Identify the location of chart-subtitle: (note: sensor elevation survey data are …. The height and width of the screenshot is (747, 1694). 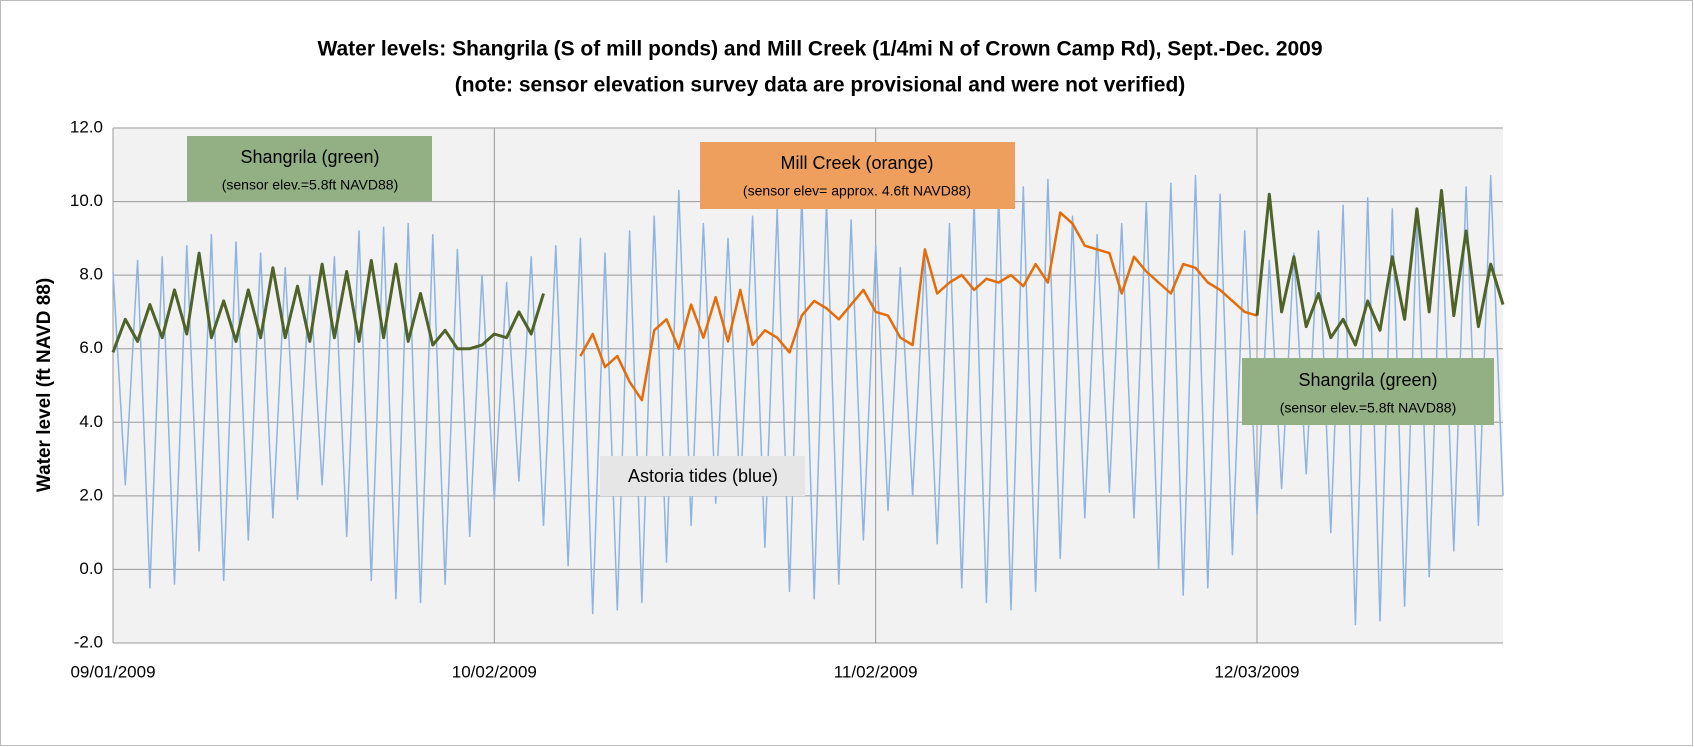
(820, 85).